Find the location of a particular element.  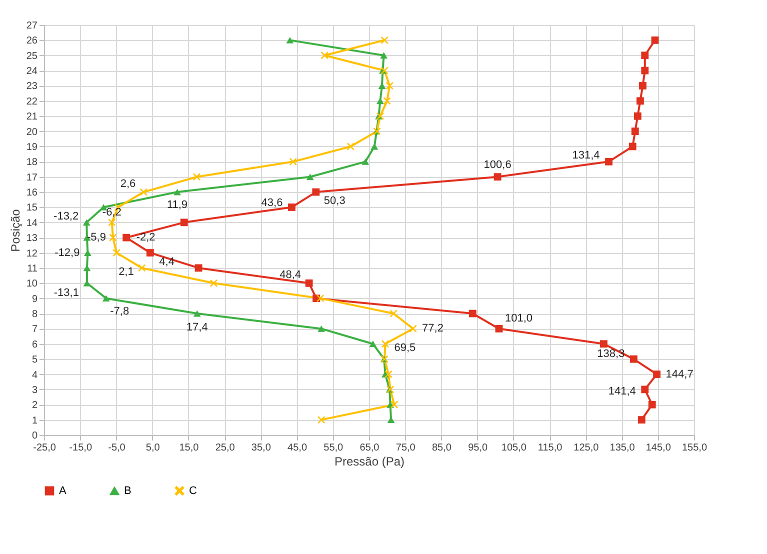

y-tick-label: 25 is located at coordinates (32, 56).